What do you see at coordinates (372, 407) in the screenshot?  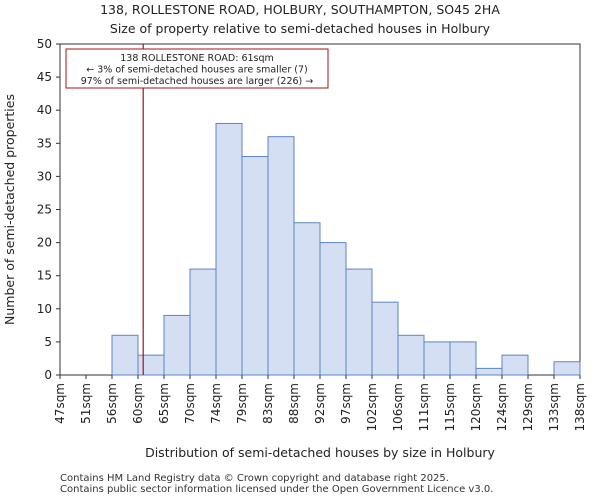 I see `x-tick-label: 102sqm` at bounding box center [372, 407].